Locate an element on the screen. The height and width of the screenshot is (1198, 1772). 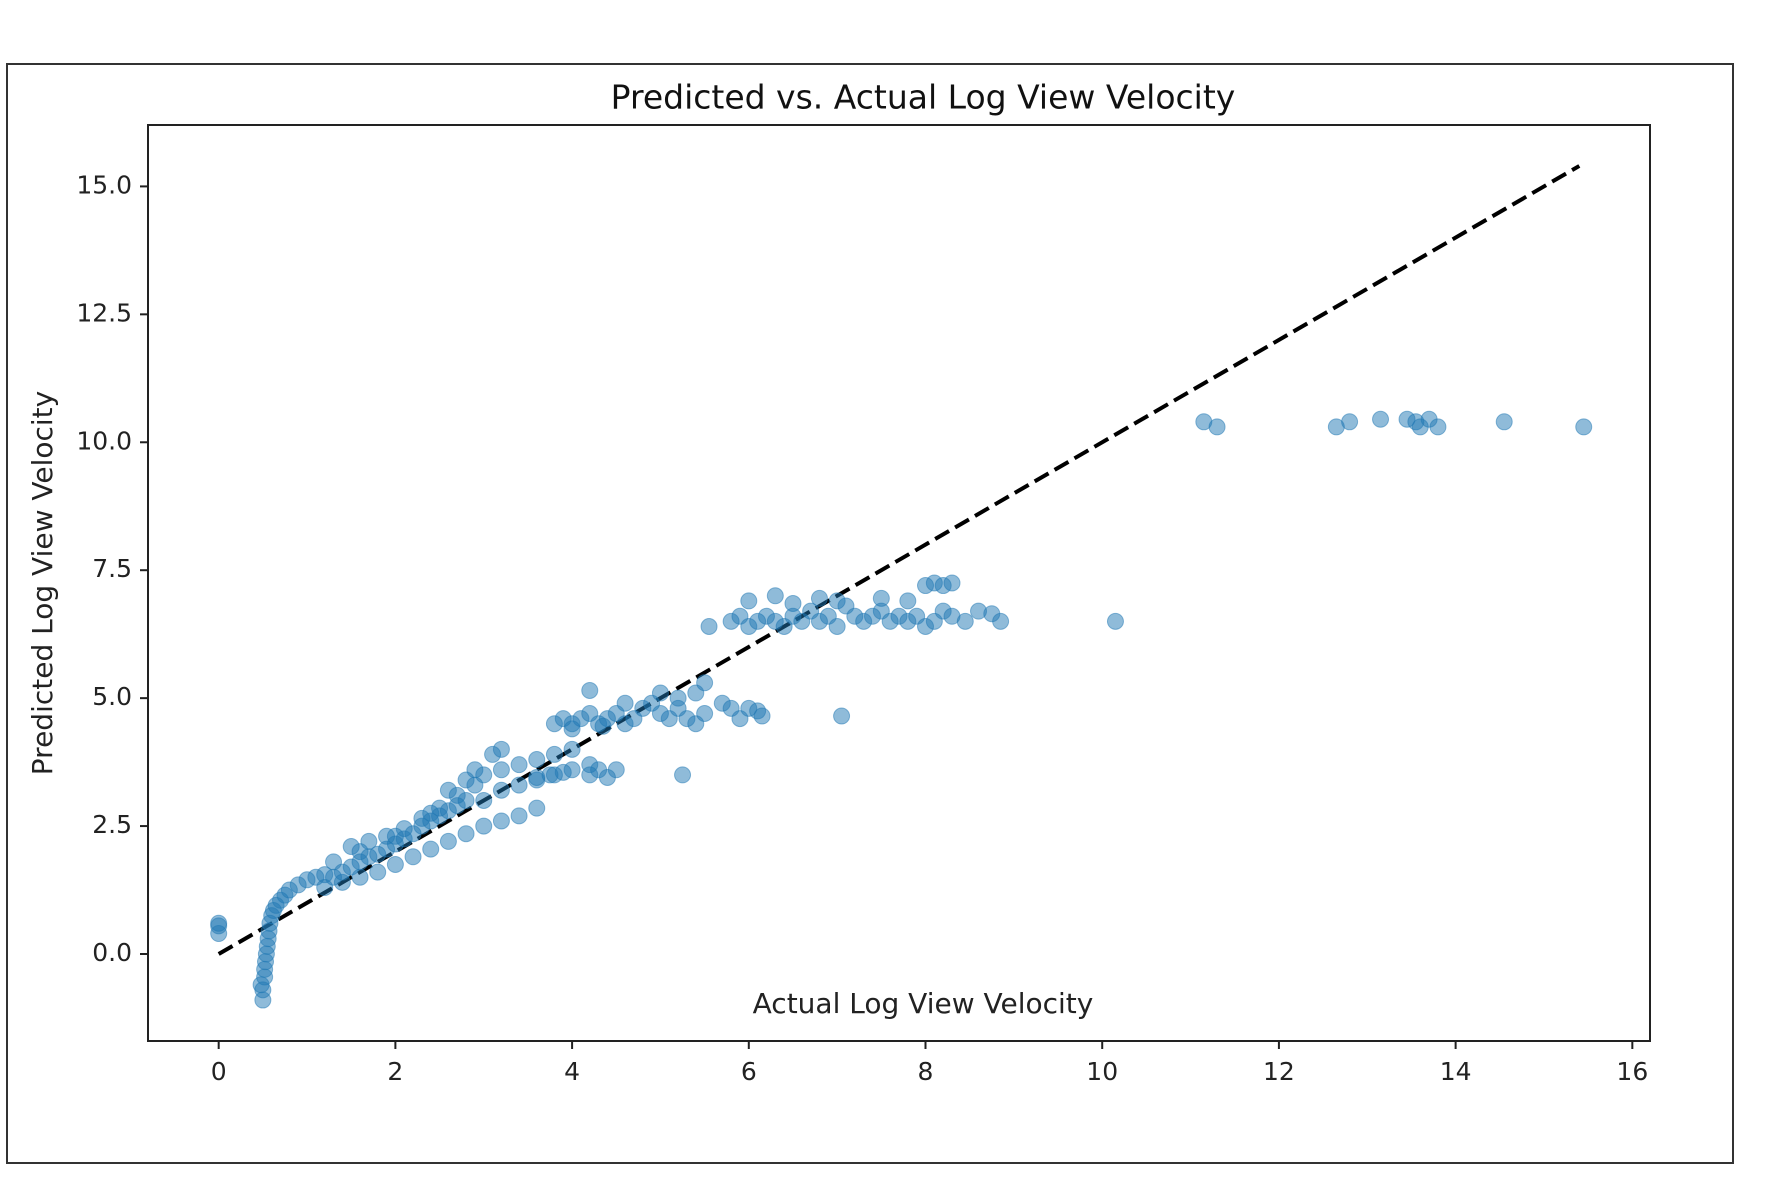
x-tick-label: 6 is located at coordinates (749, 1071).